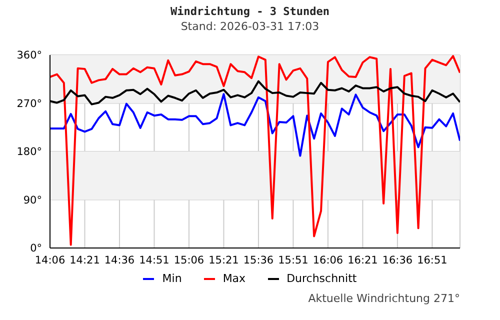  I want to click on x-tick-label: 14:06, so click(50, 260).